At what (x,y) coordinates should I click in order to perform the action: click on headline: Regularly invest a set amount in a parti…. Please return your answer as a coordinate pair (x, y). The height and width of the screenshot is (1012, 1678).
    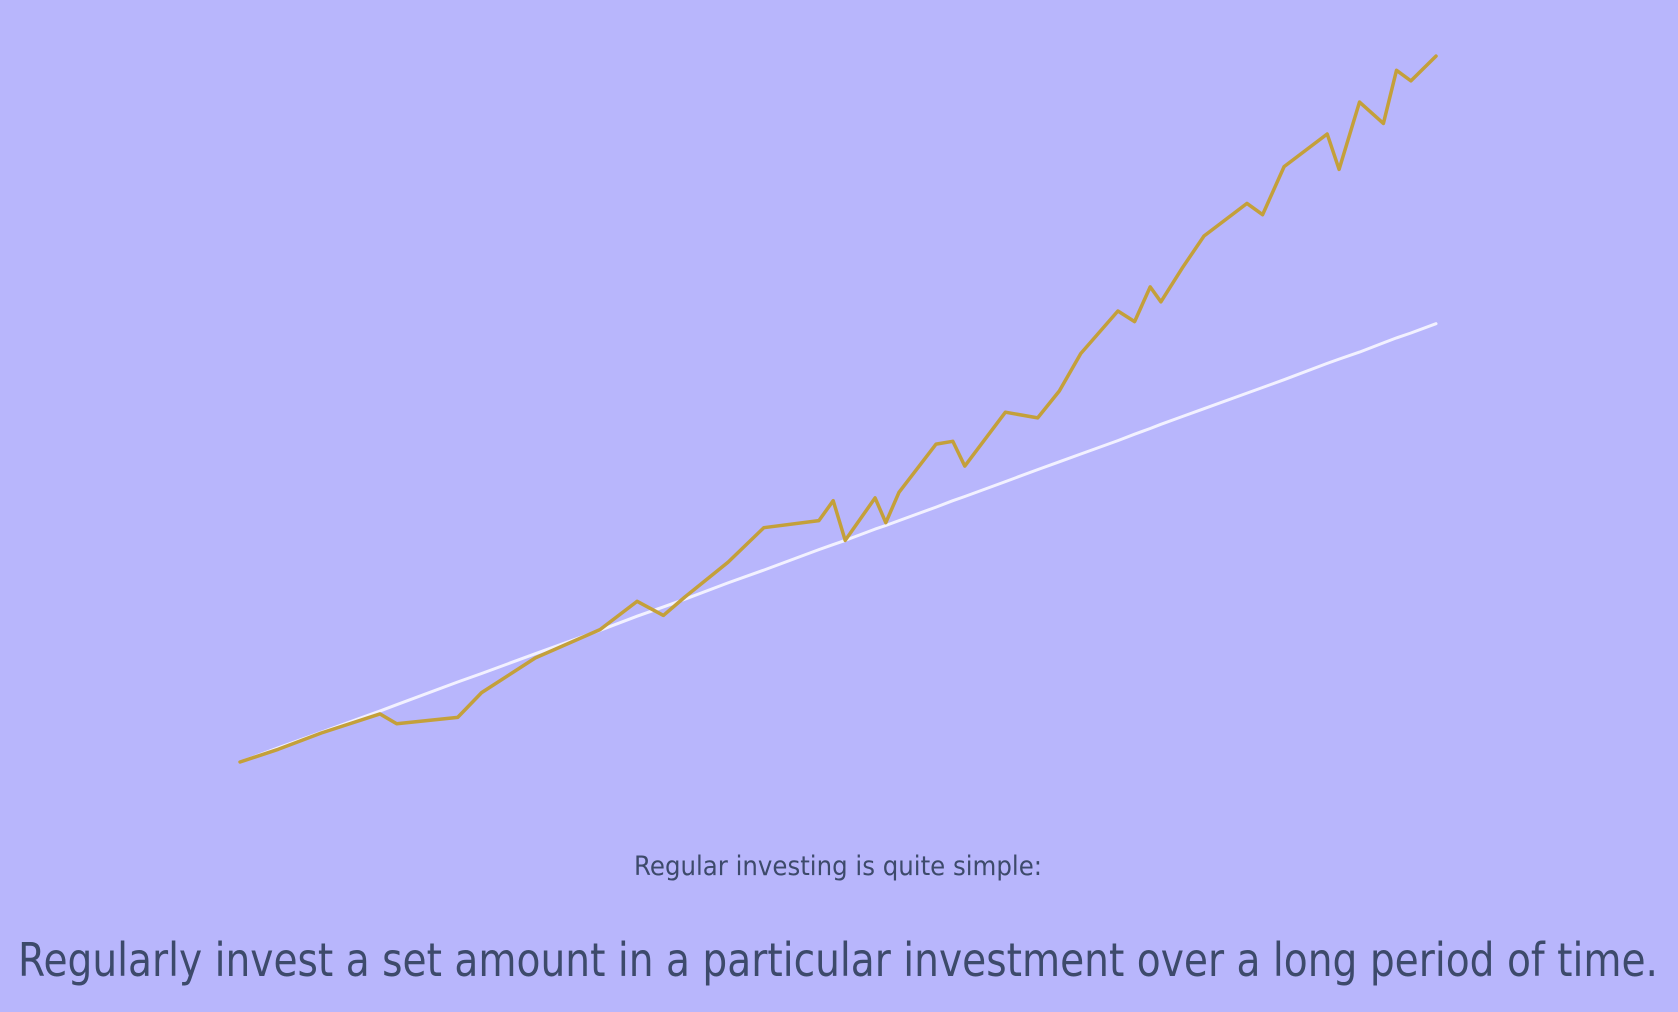
    Looking at the image, I should click on (838, 960).